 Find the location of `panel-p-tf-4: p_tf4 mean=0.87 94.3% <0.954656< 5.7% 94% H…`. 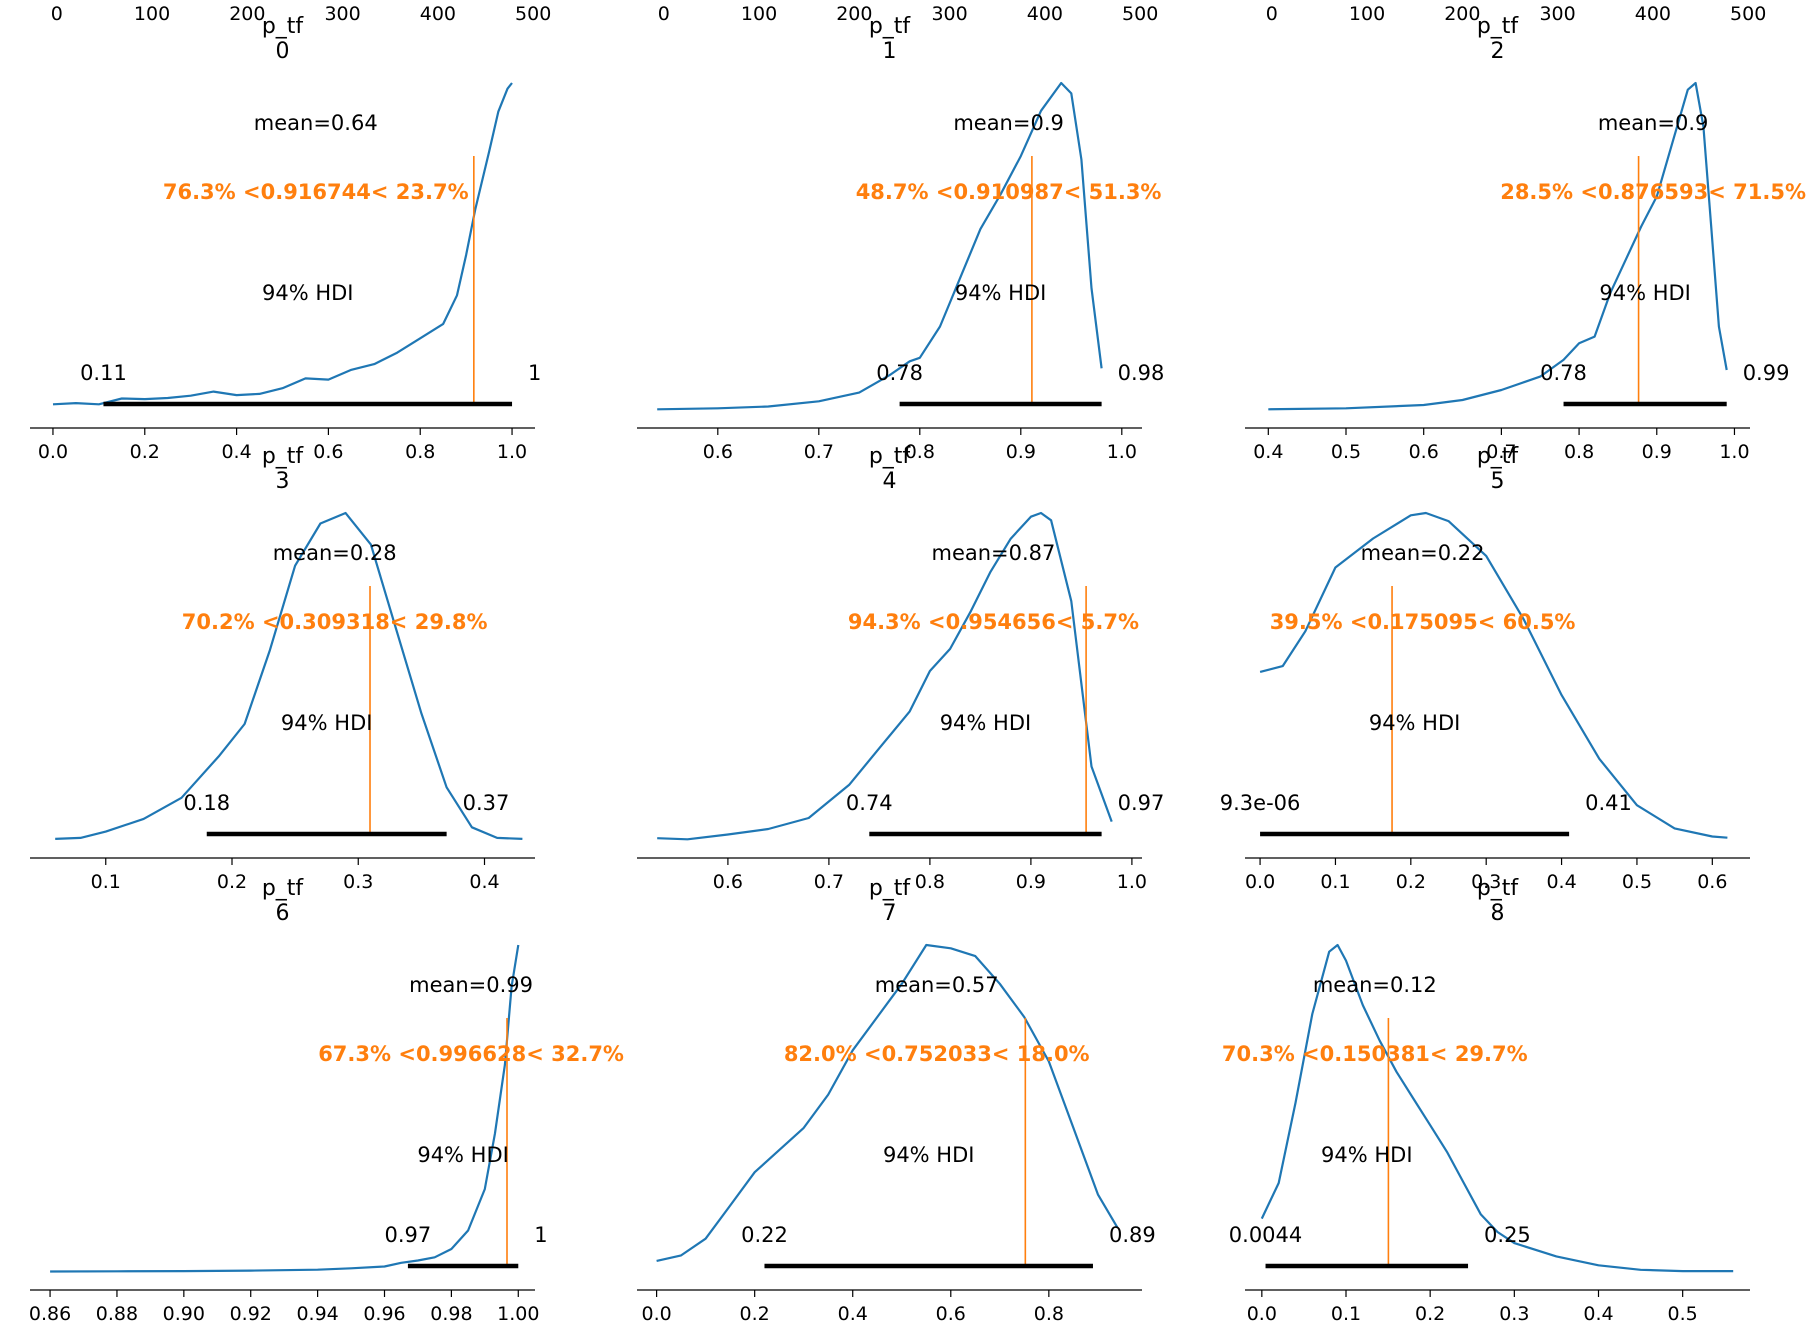

panel-p-tf-4: p_tf4 mean=0.87 94.3% <0.954656< 5.7% 94% H… is located at coordinates (900, 668).